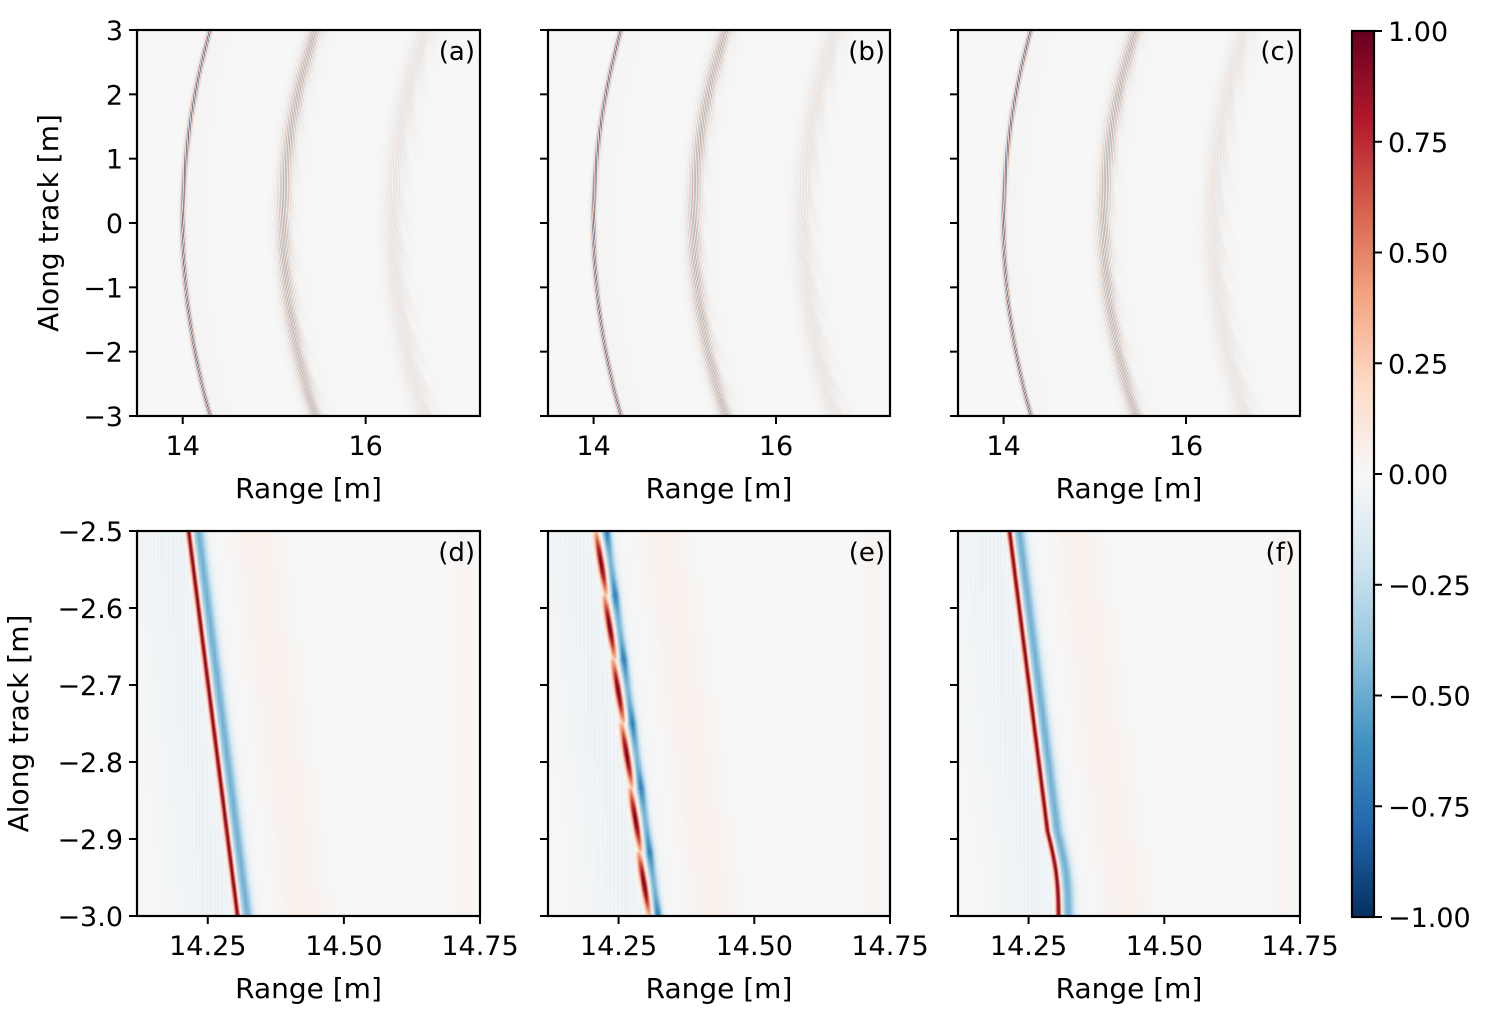 This screenshot has height=1018, width=1500. I want to click on colorbar: 1.00 0.75 0.50 0.25 0.00 −0.25 −0.50 −0.75 −1.00, so click(1410, 475).